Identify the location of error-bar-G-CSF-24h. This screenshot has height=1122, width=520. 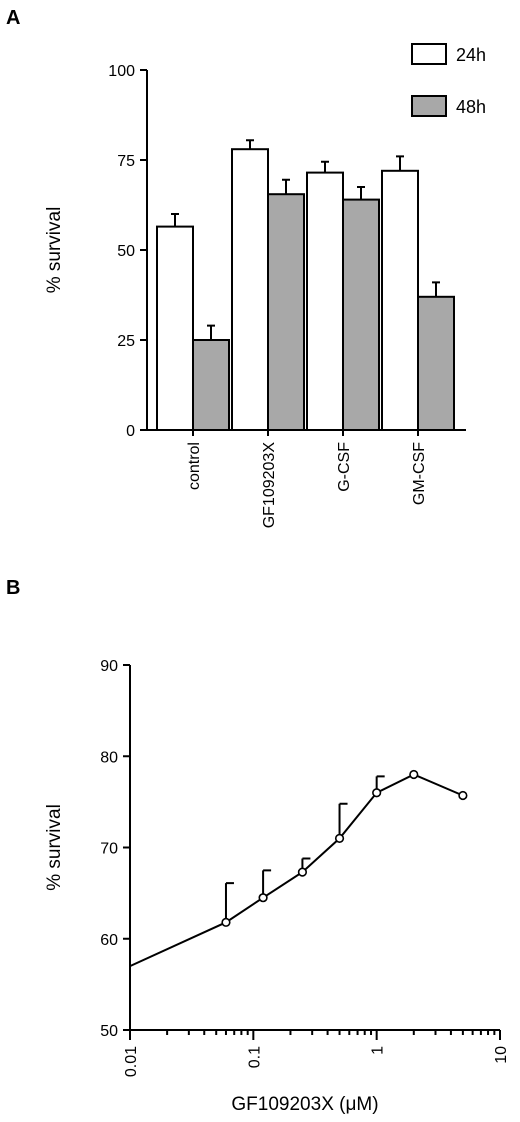
(325, 166).